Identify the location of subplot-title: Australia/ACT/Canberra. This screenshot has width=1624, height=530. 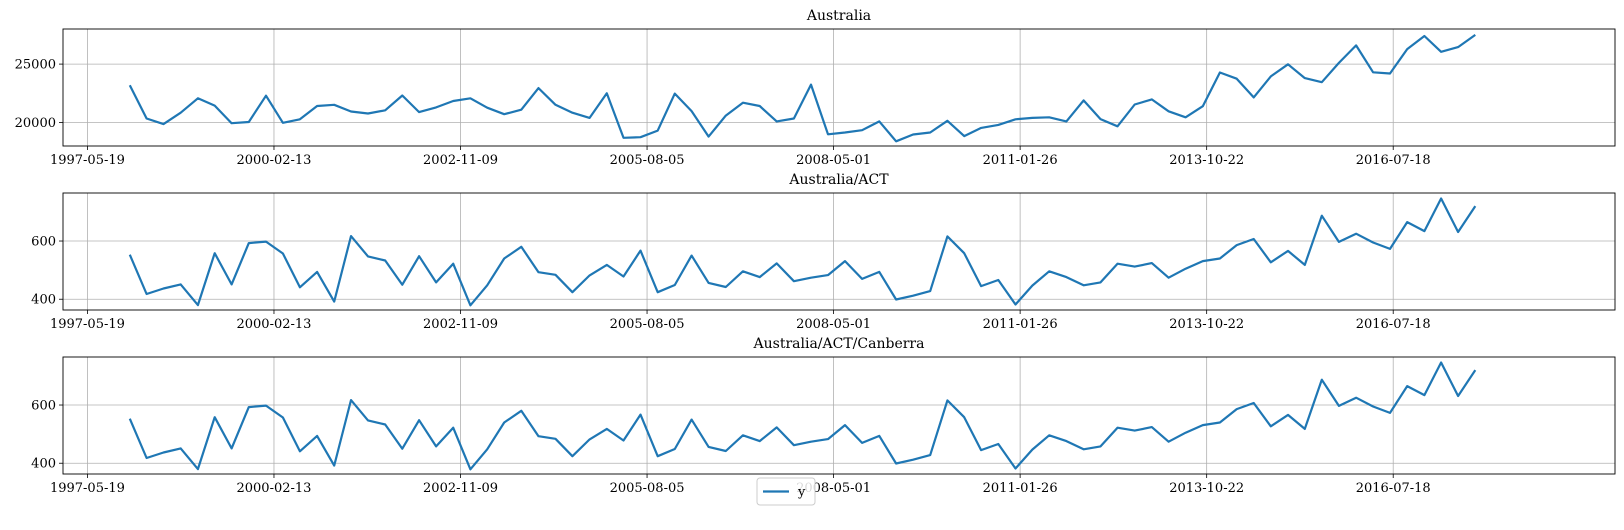
(839, 344).